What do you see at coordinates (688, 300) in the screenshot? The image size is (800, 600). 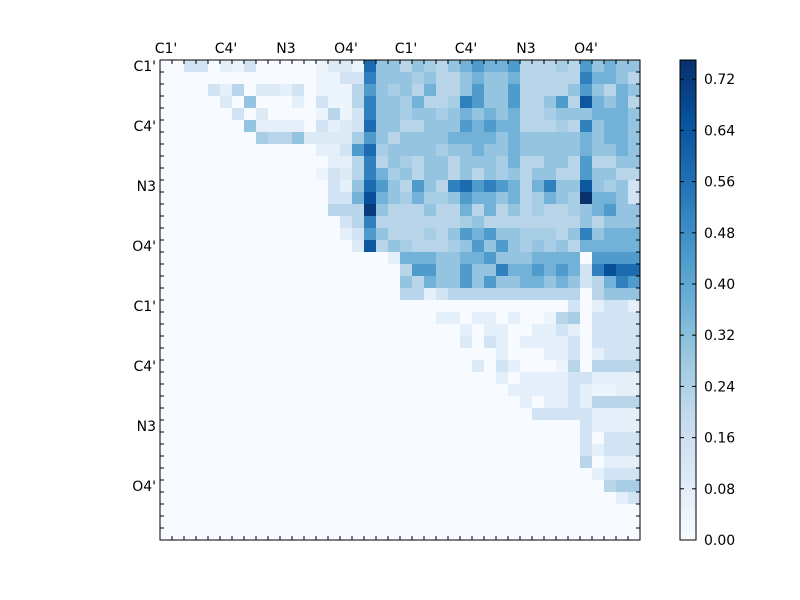 I see `colorbar` at bounding box center [688, 300].